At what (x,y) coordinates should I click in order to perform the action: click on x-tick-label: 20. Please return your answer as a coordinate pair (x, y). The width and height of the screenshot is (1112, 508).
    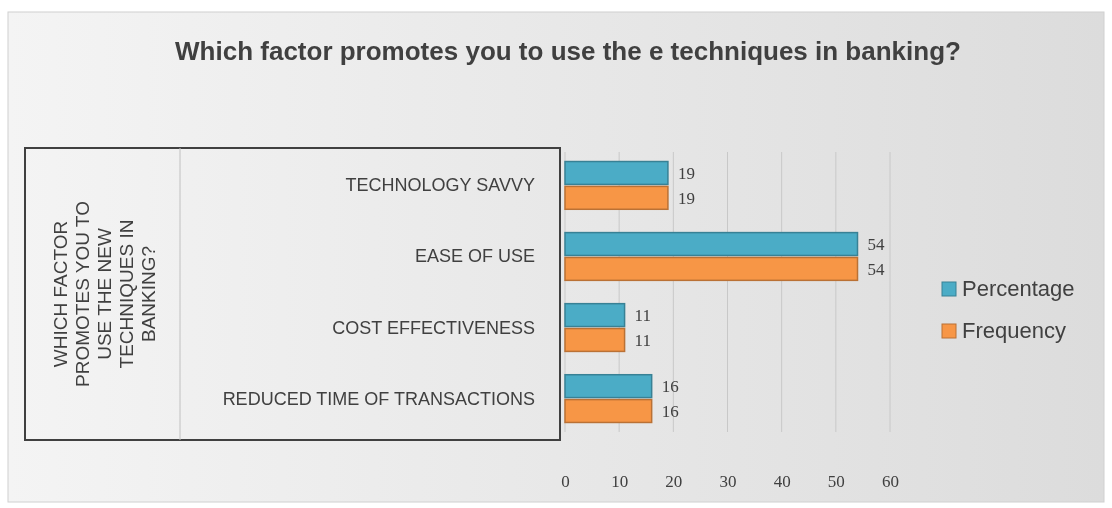
    Looking at the image, I should click on (674, 482).